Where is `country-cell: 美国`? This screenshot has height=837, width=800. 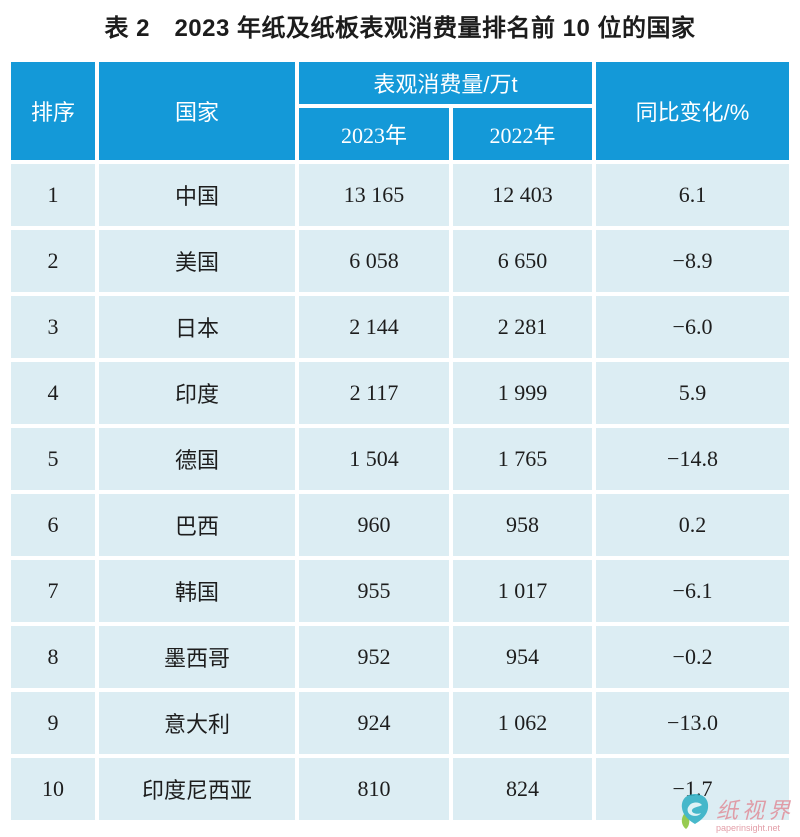
country-cell: 美国 is located at coordinates (197, 261).